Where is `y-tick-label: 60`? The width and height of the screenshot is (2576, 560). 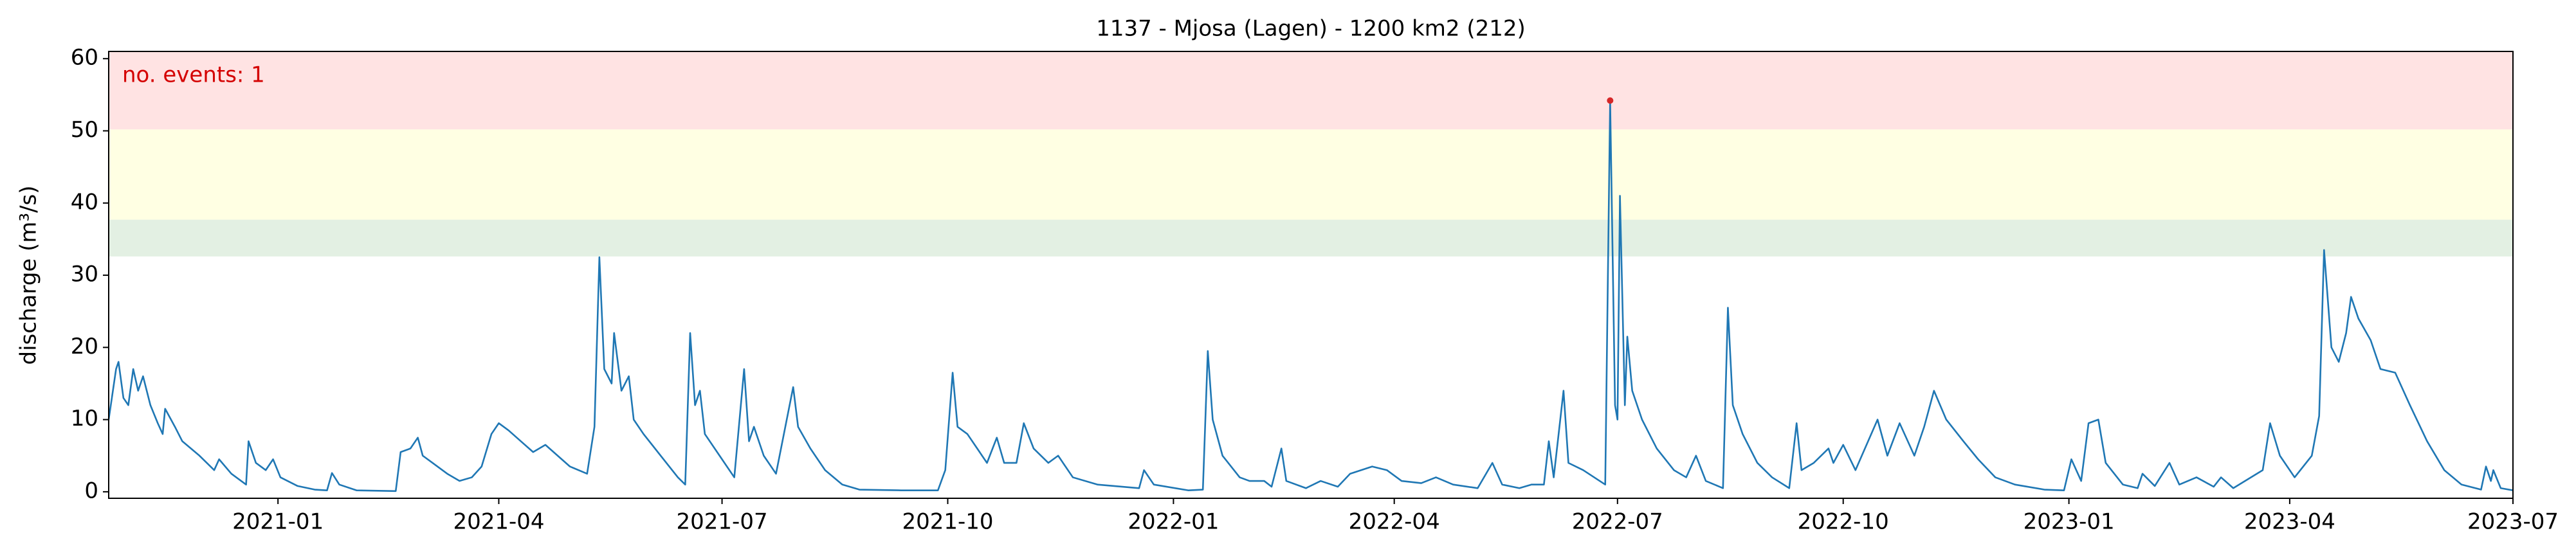
y-tick-label: 60 is located at coordinates (85, 58).